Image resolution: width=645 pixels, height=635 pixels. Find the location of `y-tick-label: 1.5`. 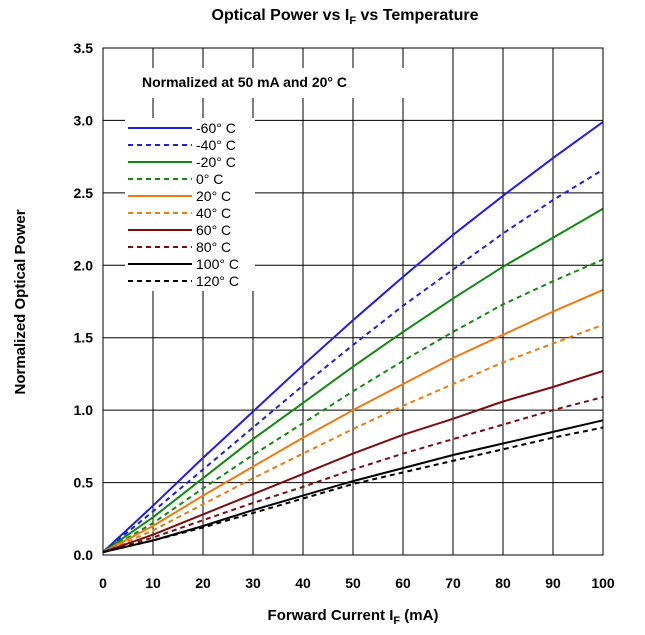

y-tick-label: 1.5 is located at coordinates (84, 338).